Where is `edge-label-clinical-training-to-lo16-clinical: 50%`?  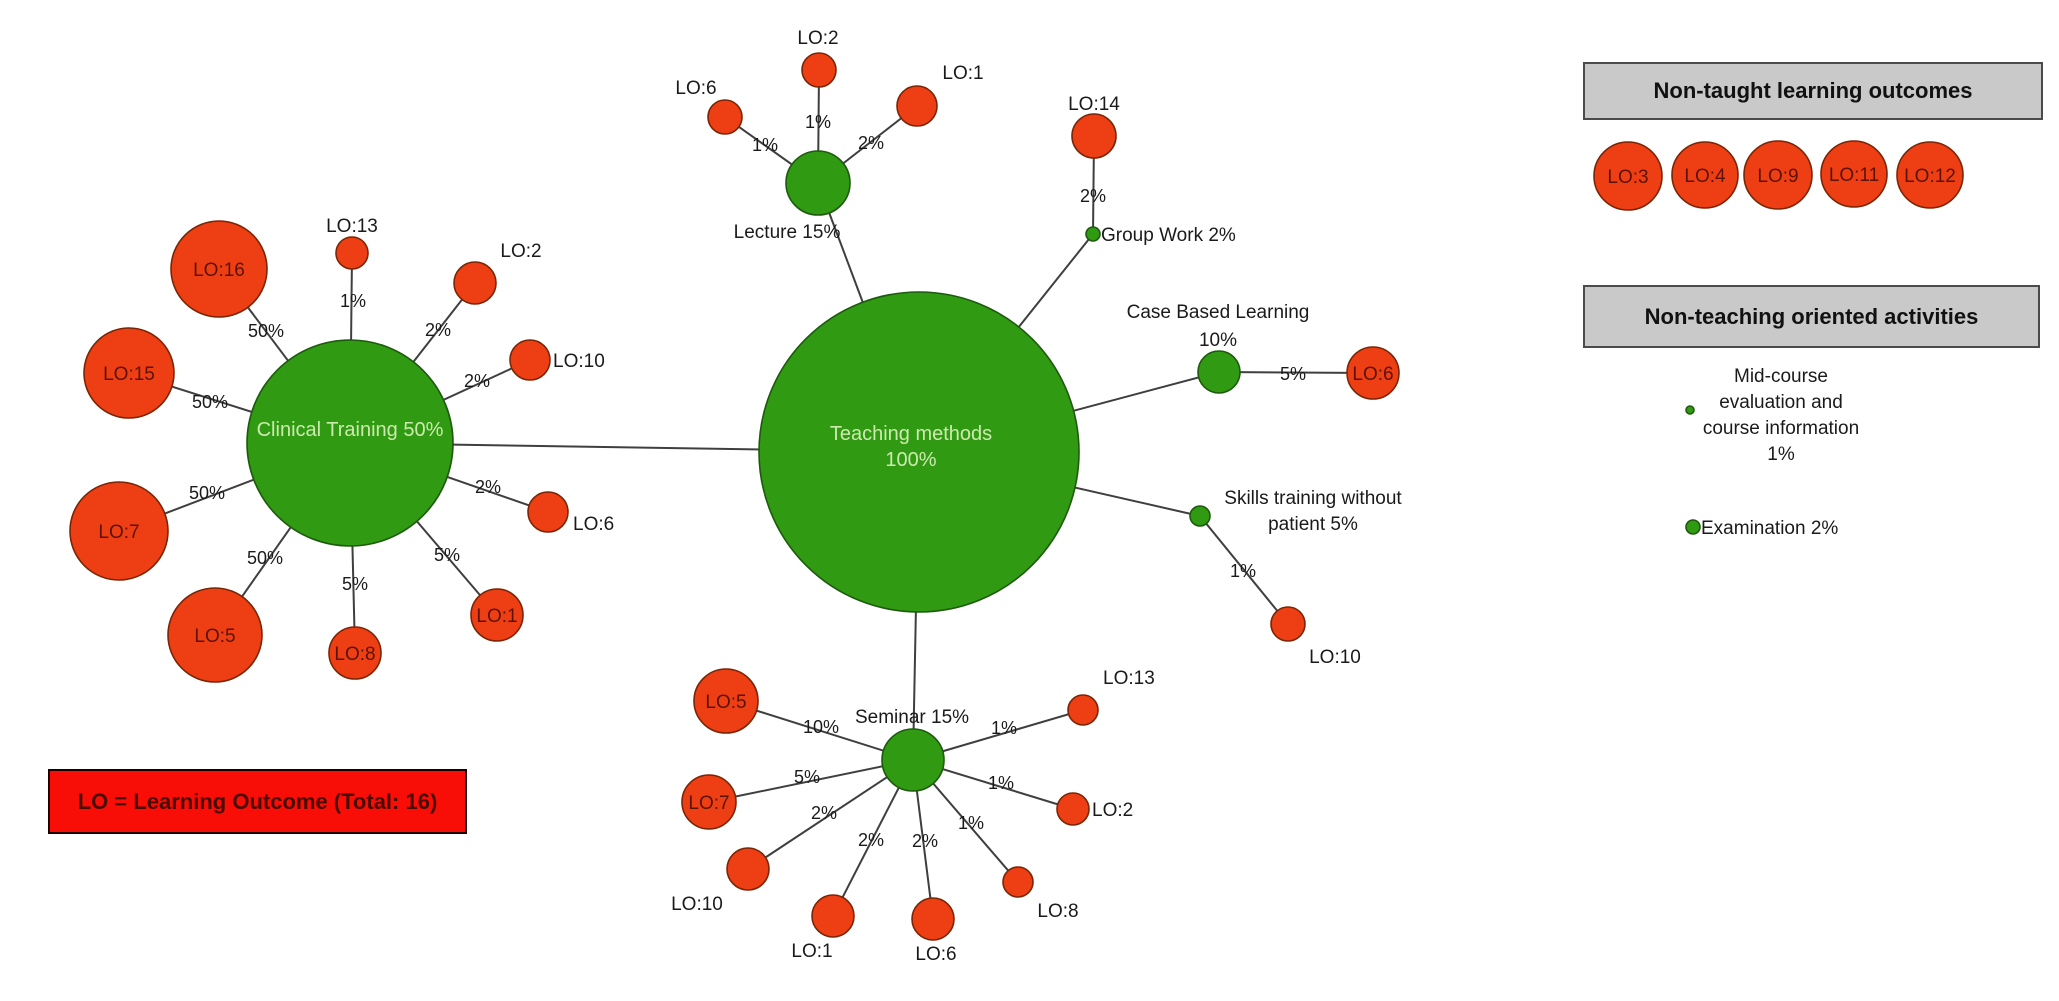
edge-label-clinical-training-to-lo16-clinical: 50% is located at coordinates (266, 331).